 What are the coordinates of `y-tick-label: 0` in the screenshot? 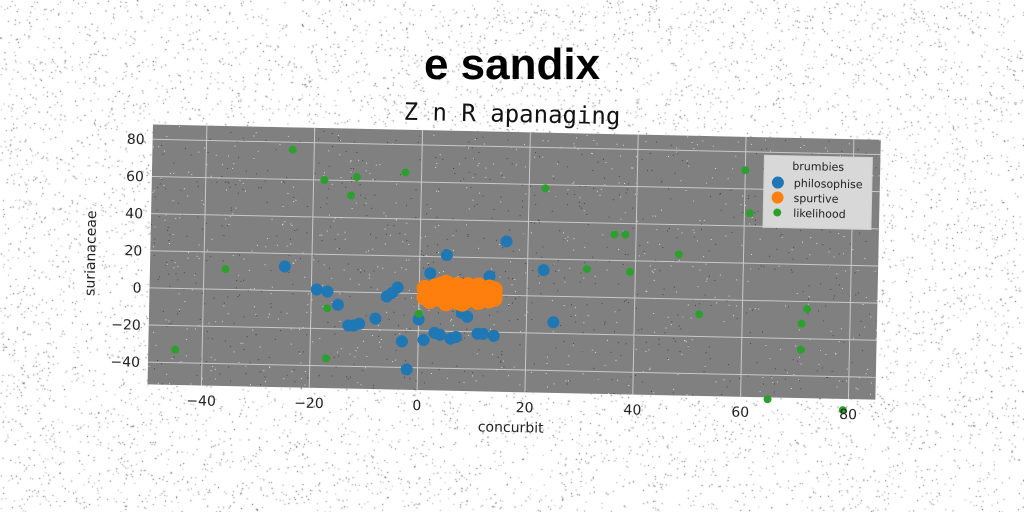 It's located at (136, 288).